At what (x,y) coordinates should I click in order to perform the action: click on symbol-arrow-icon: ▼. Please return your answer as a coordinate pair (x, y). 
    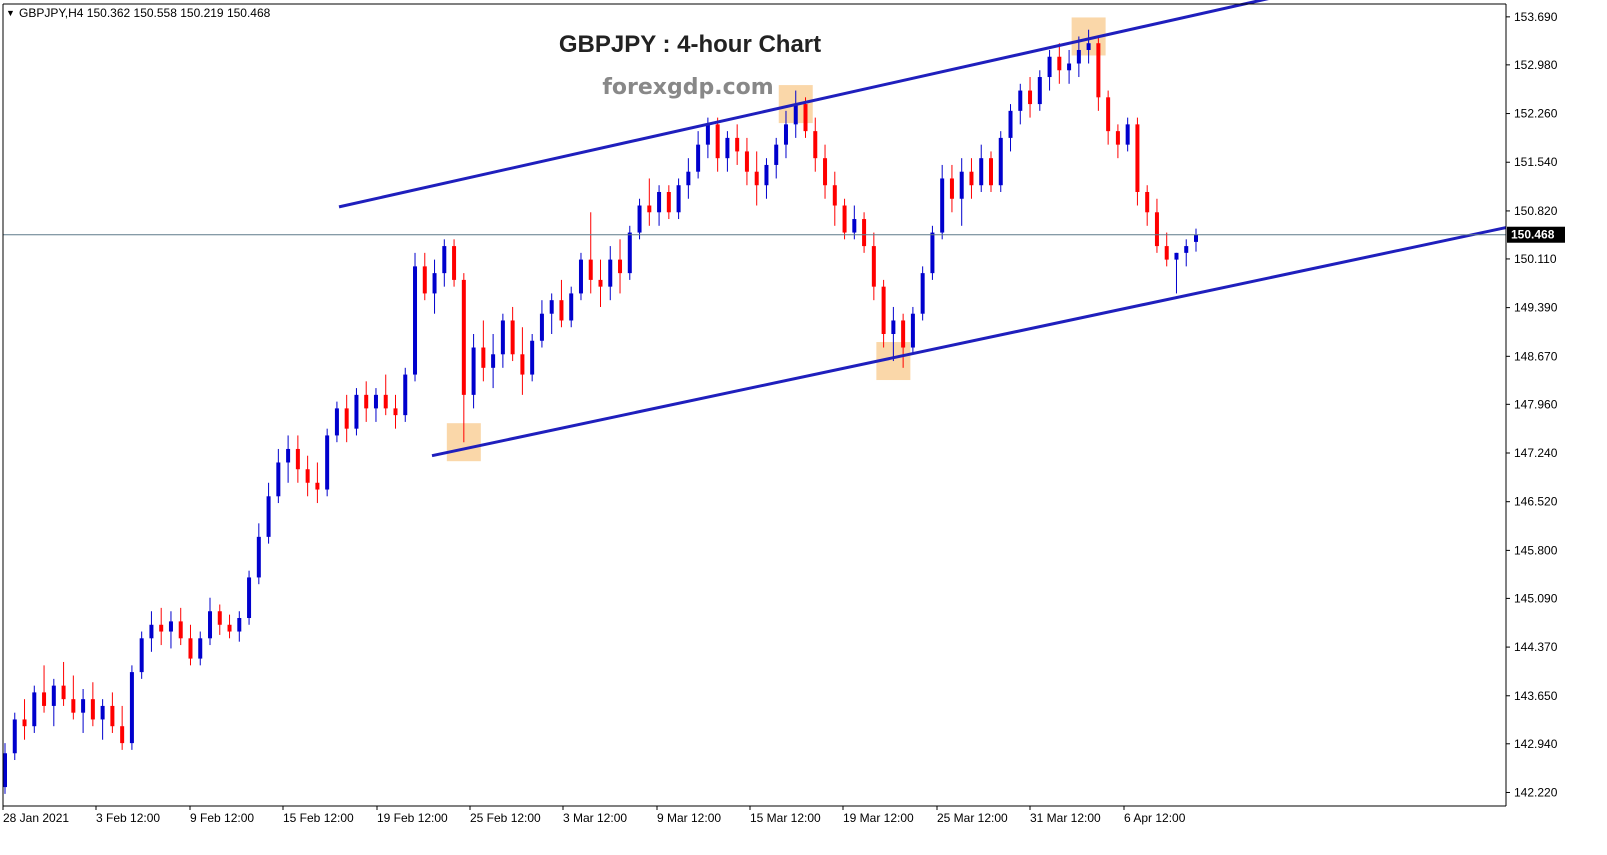
    Looking at the image, I should click on (10, 13).